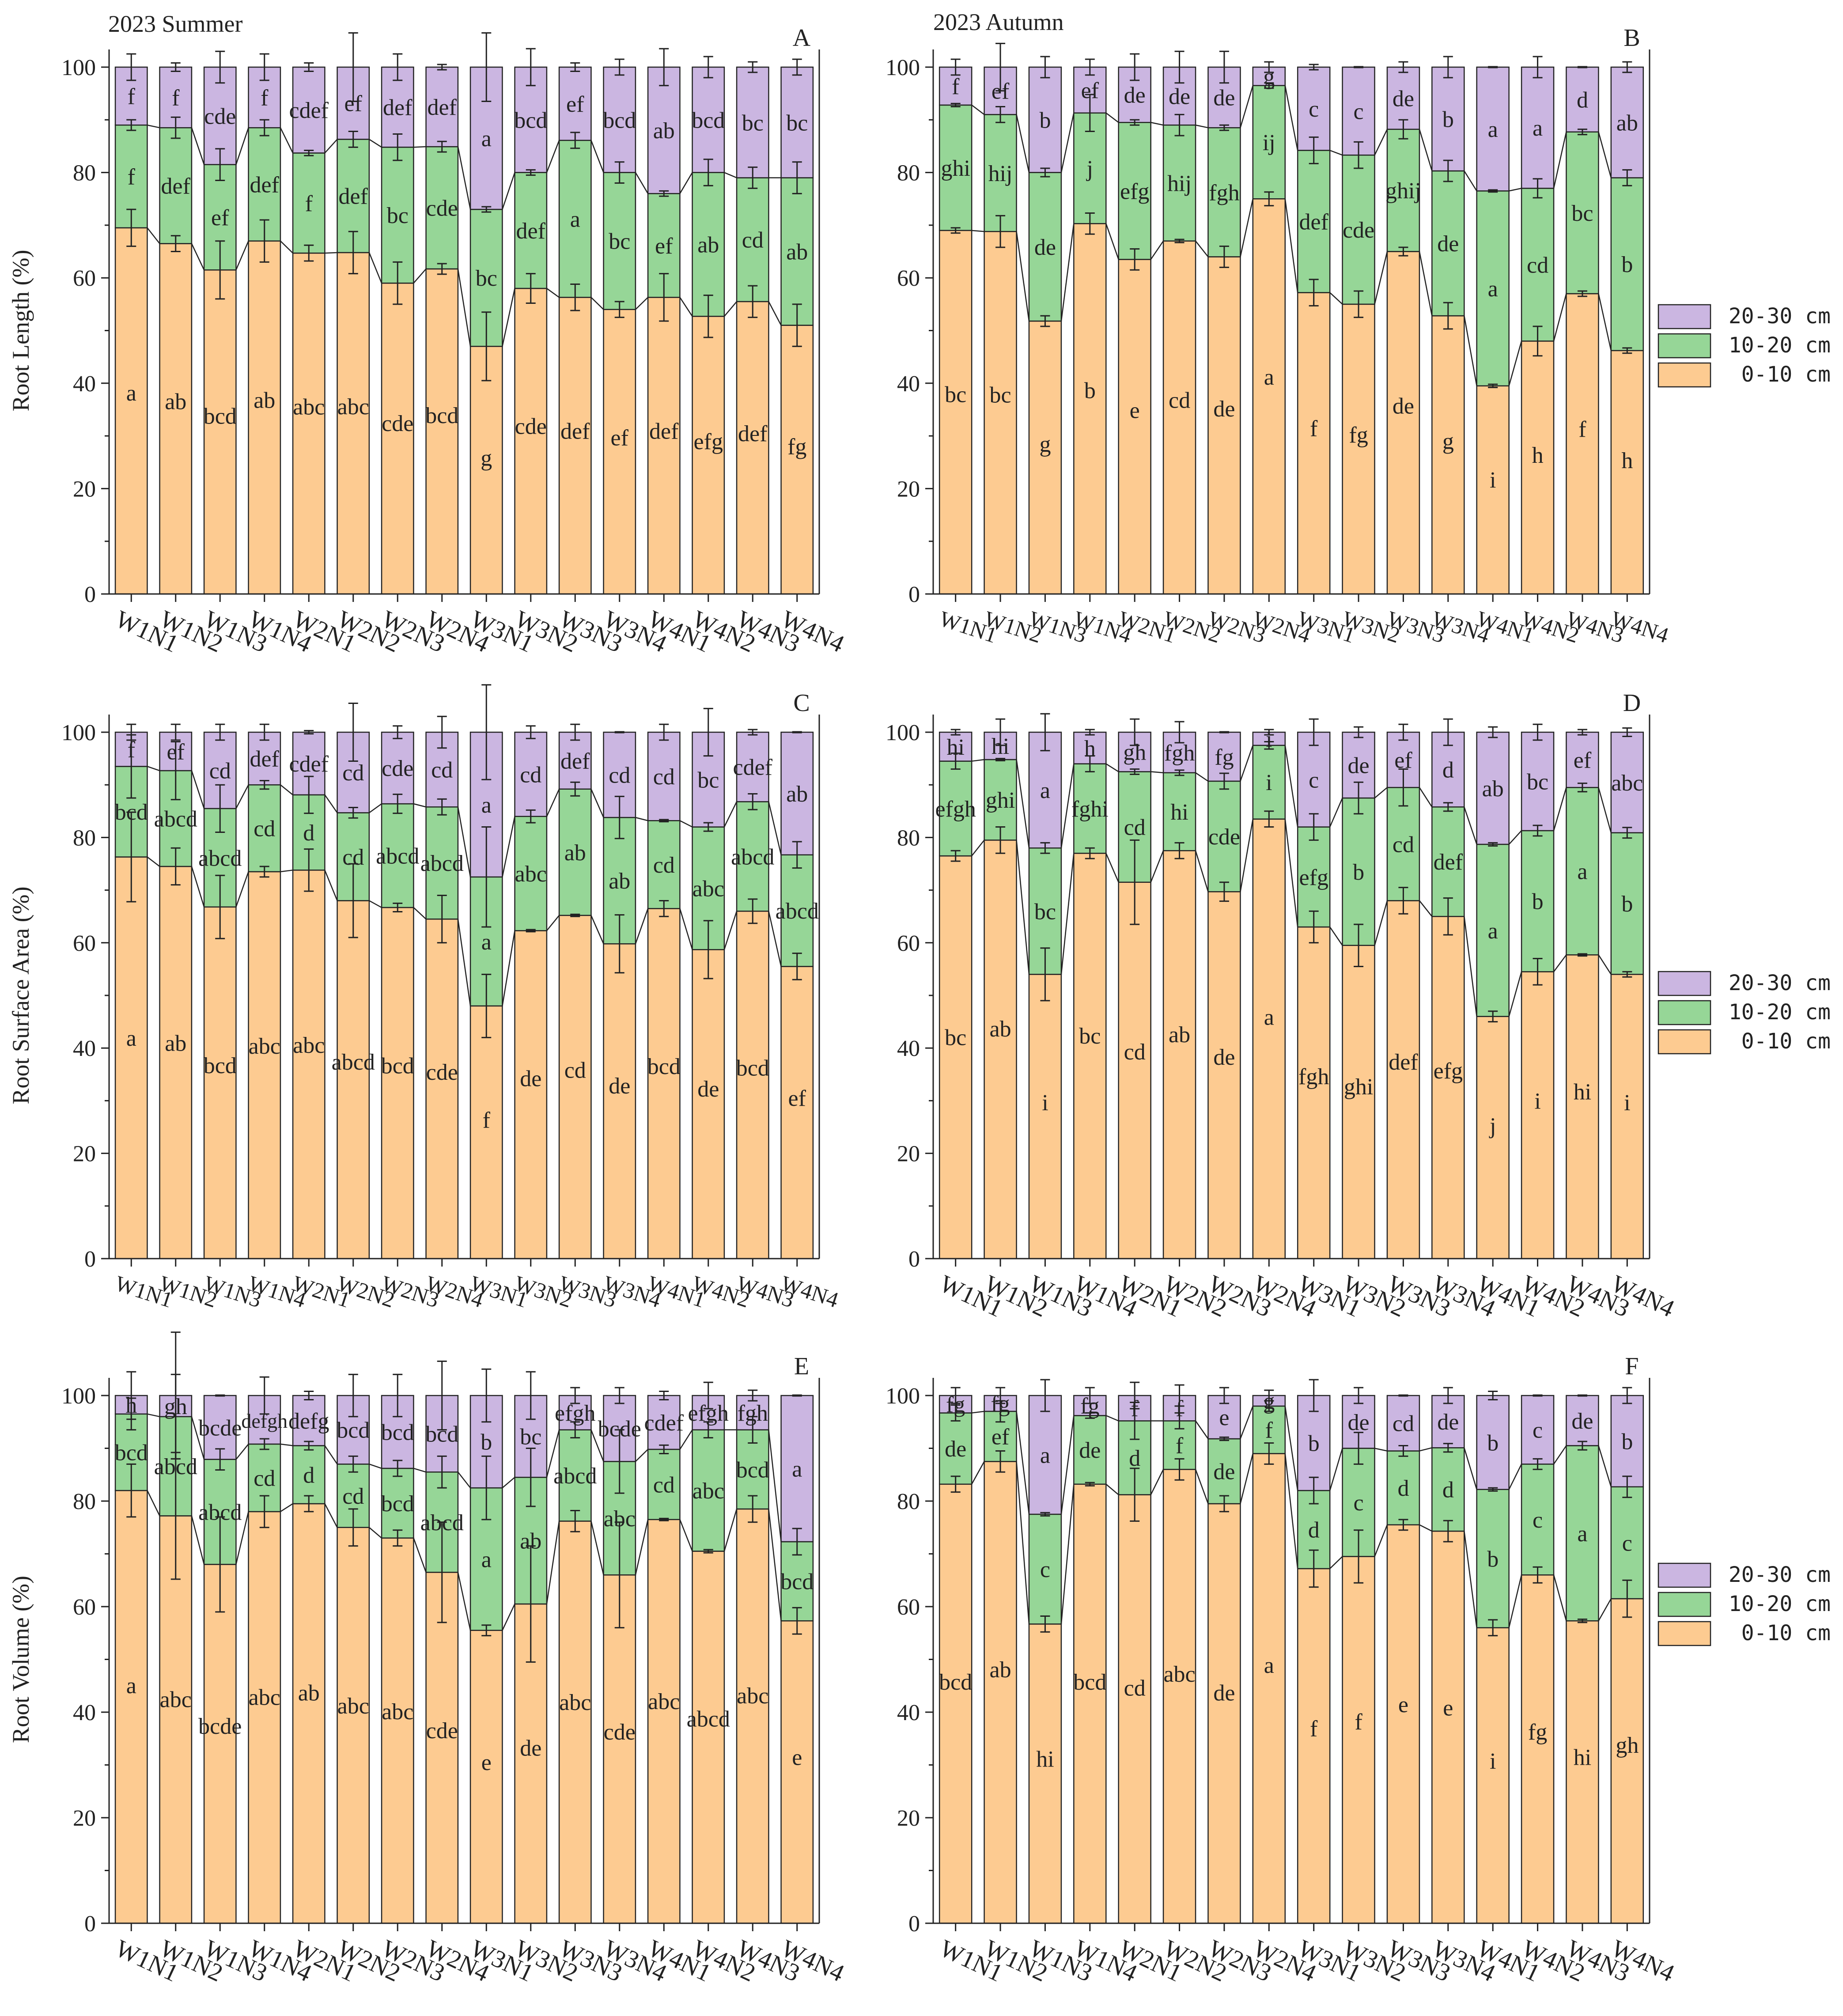 The image size is (1843, 2016). What do you see at coordinates (1135, 1688) in the screenshot?
I see `sig-letter-F-W2N1-0: cd` at bounding box center [1135, 1688].